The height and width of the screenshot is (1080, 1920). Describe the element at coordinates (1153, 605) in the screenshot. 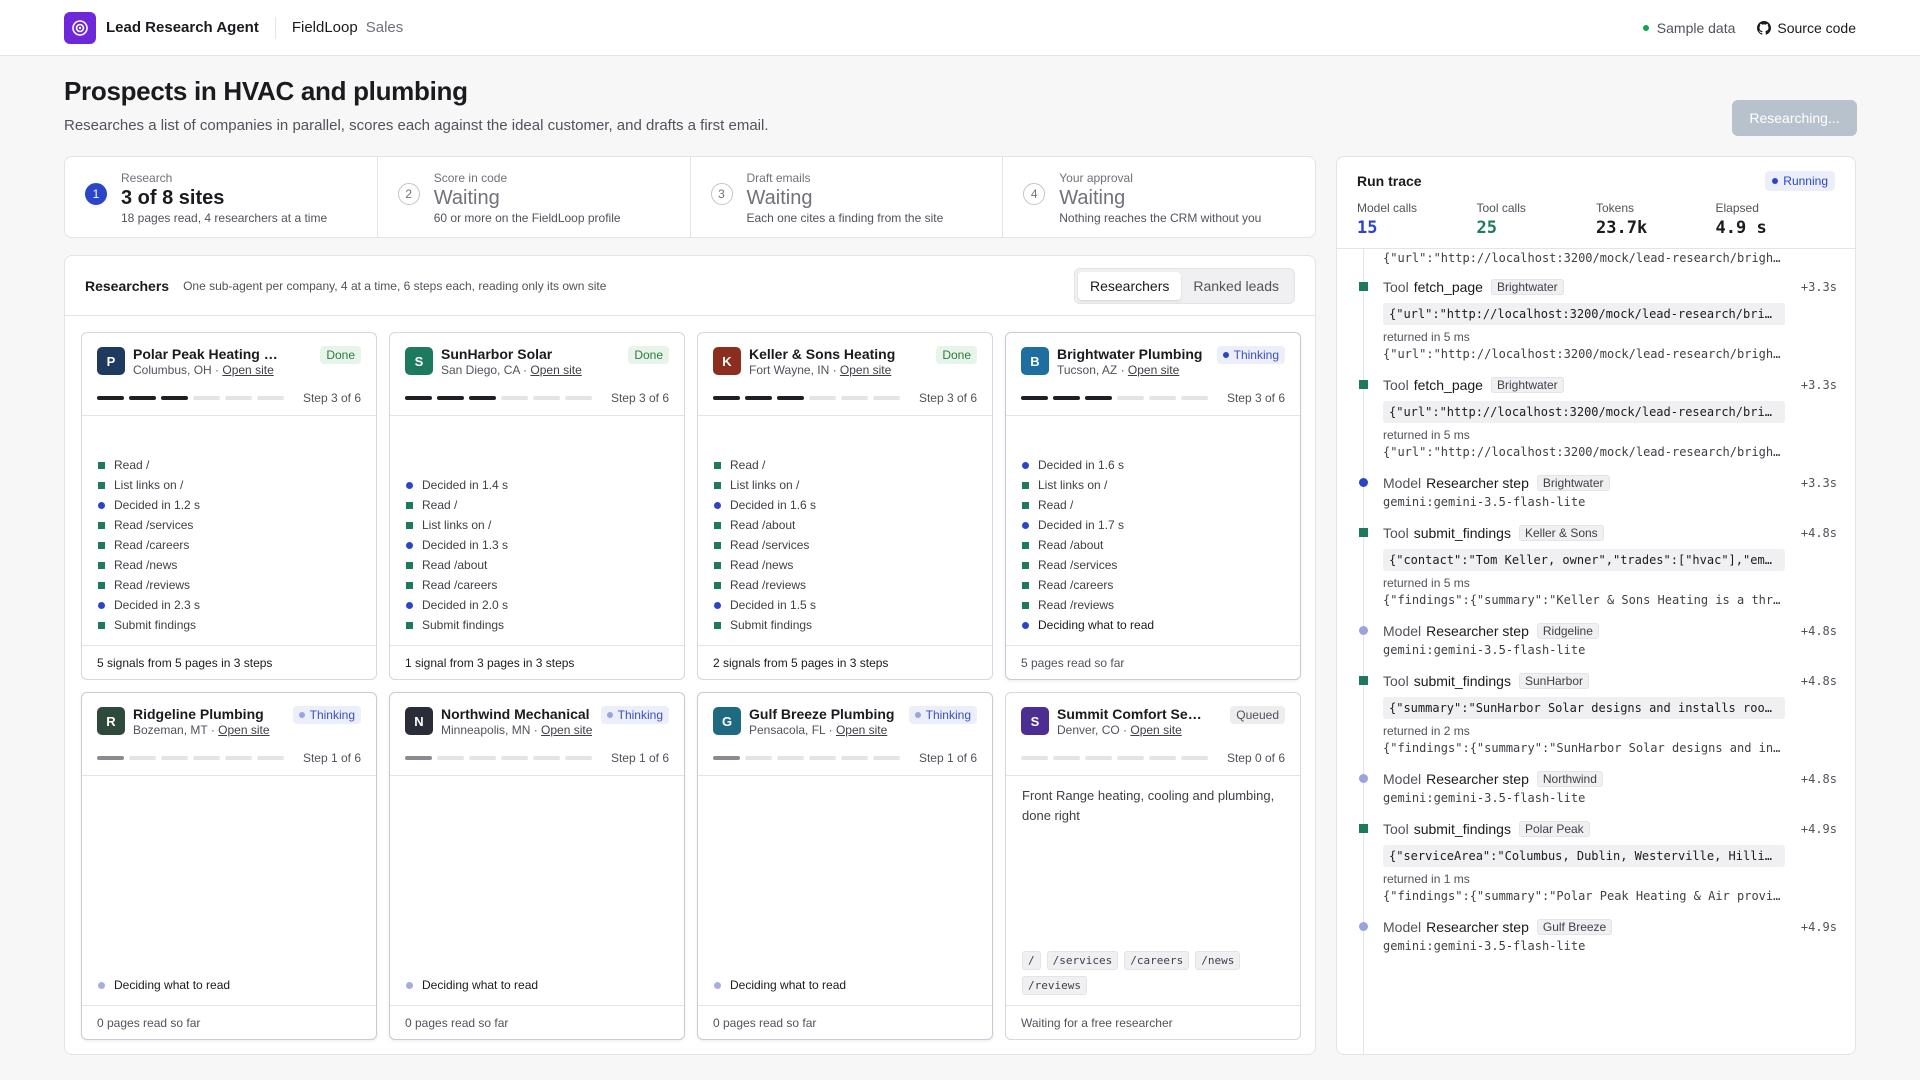

I see `activity-item: Read /reviews` at that location.